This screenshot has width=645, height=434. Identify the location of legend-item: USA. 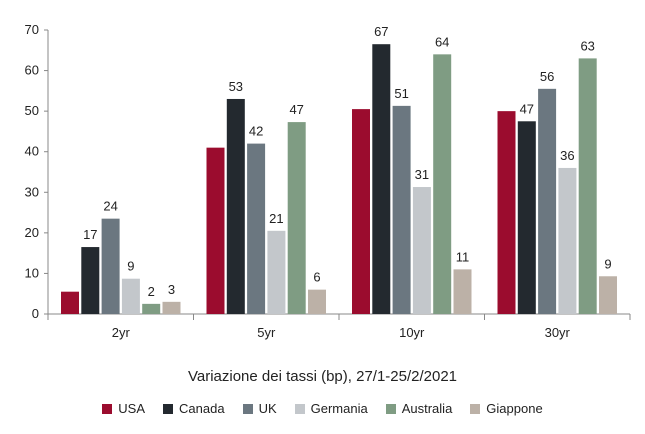
(123, 408).